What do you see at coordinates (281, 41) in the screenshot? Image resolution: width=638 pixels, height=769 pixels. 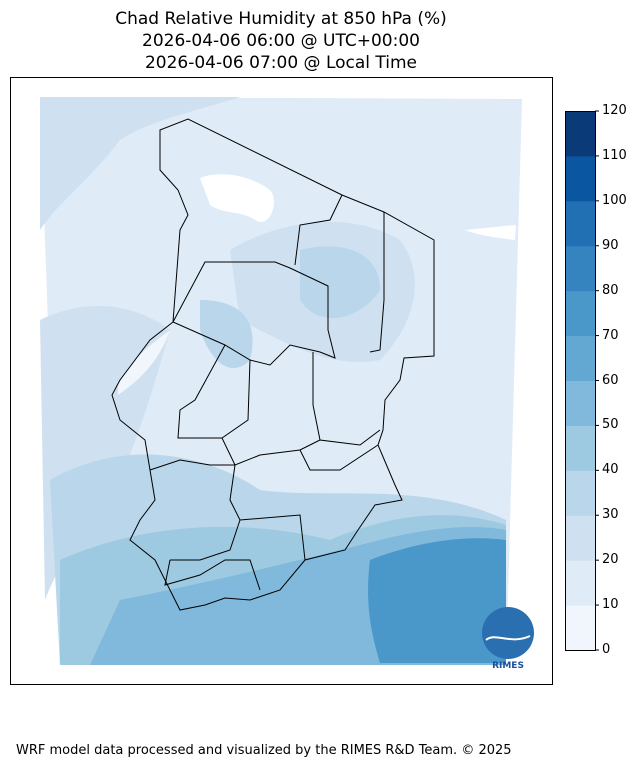 I see `utc-time: 2026-04-06 06:00 @ UTC+00:00` at bounding box center [281, 41].